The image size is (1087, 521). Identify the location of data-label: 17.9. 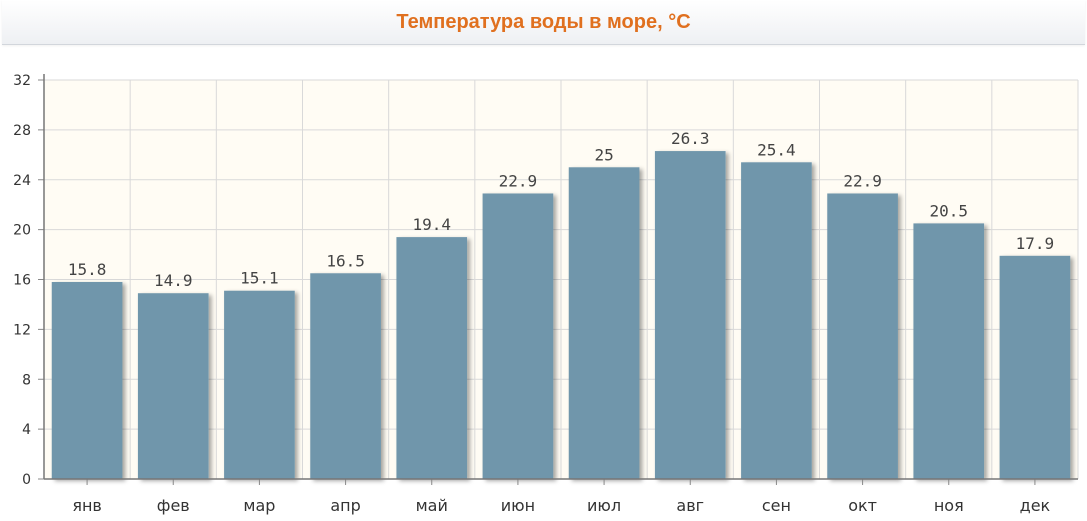
(1035, 243).